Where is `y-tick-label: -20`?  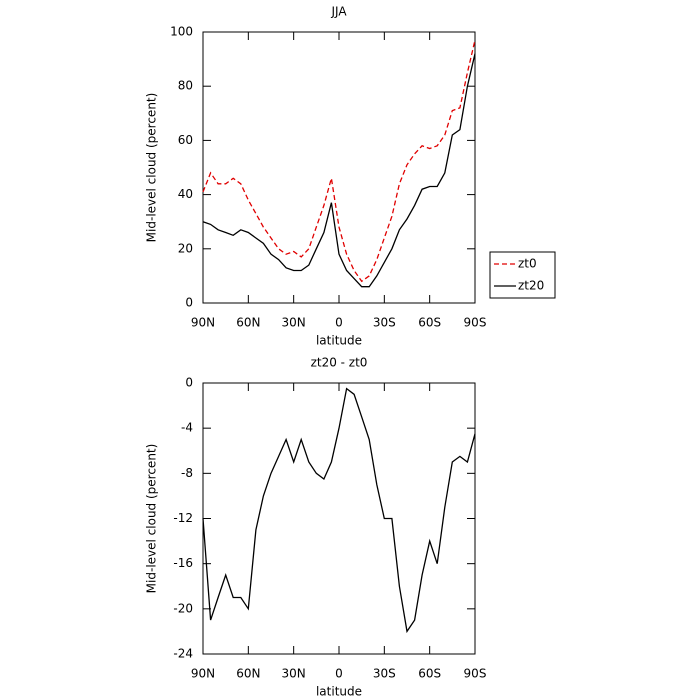
y-tick-label: -20 is located at coordinates (183, 608).